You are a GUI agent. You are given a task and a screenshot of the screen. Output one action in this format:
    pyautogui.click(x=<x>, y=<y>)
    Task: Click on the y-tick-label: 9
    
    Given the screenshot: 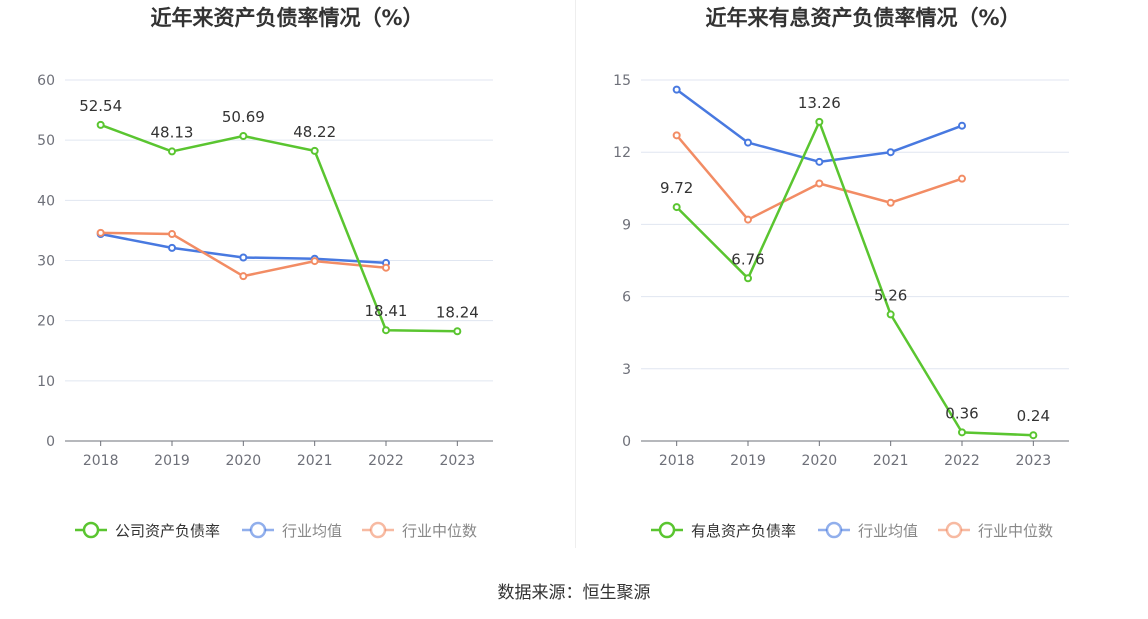 What is the action you would take?
    pyautogui.click(x=626, y=225)
    